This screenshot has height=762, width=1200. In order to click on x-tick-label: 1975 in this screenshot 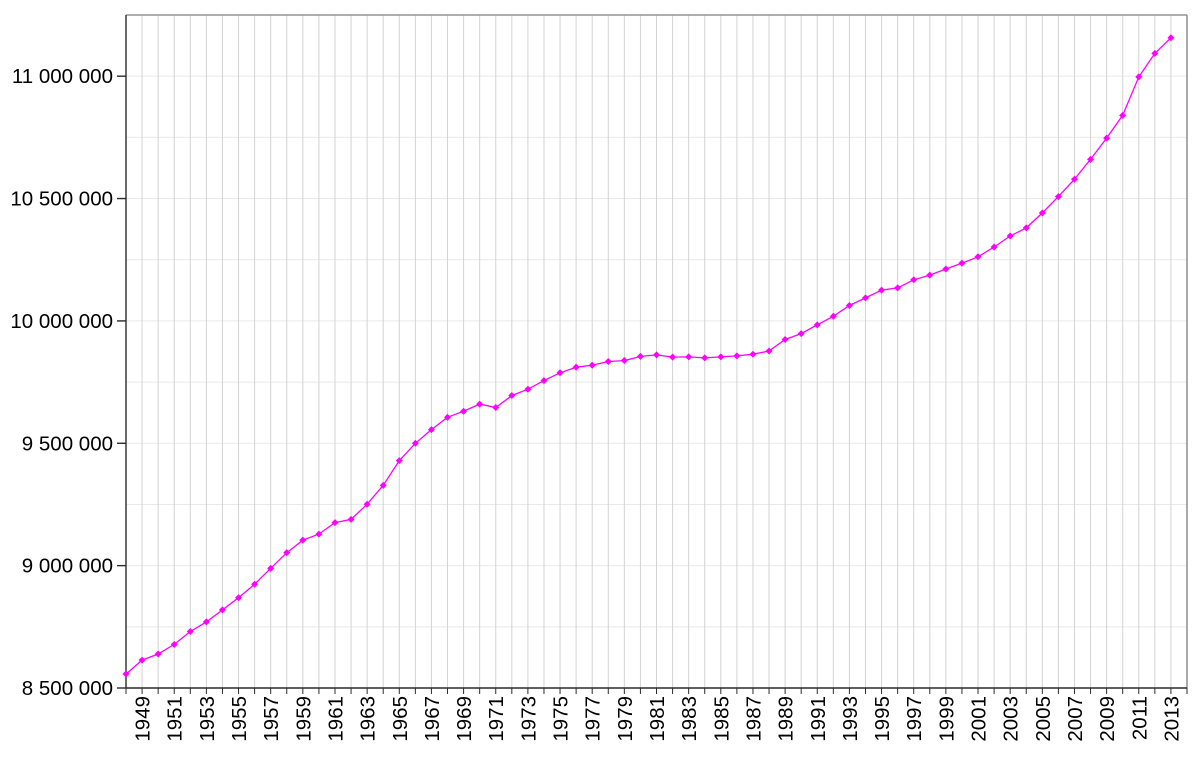, I will do `click(561, 719)`.